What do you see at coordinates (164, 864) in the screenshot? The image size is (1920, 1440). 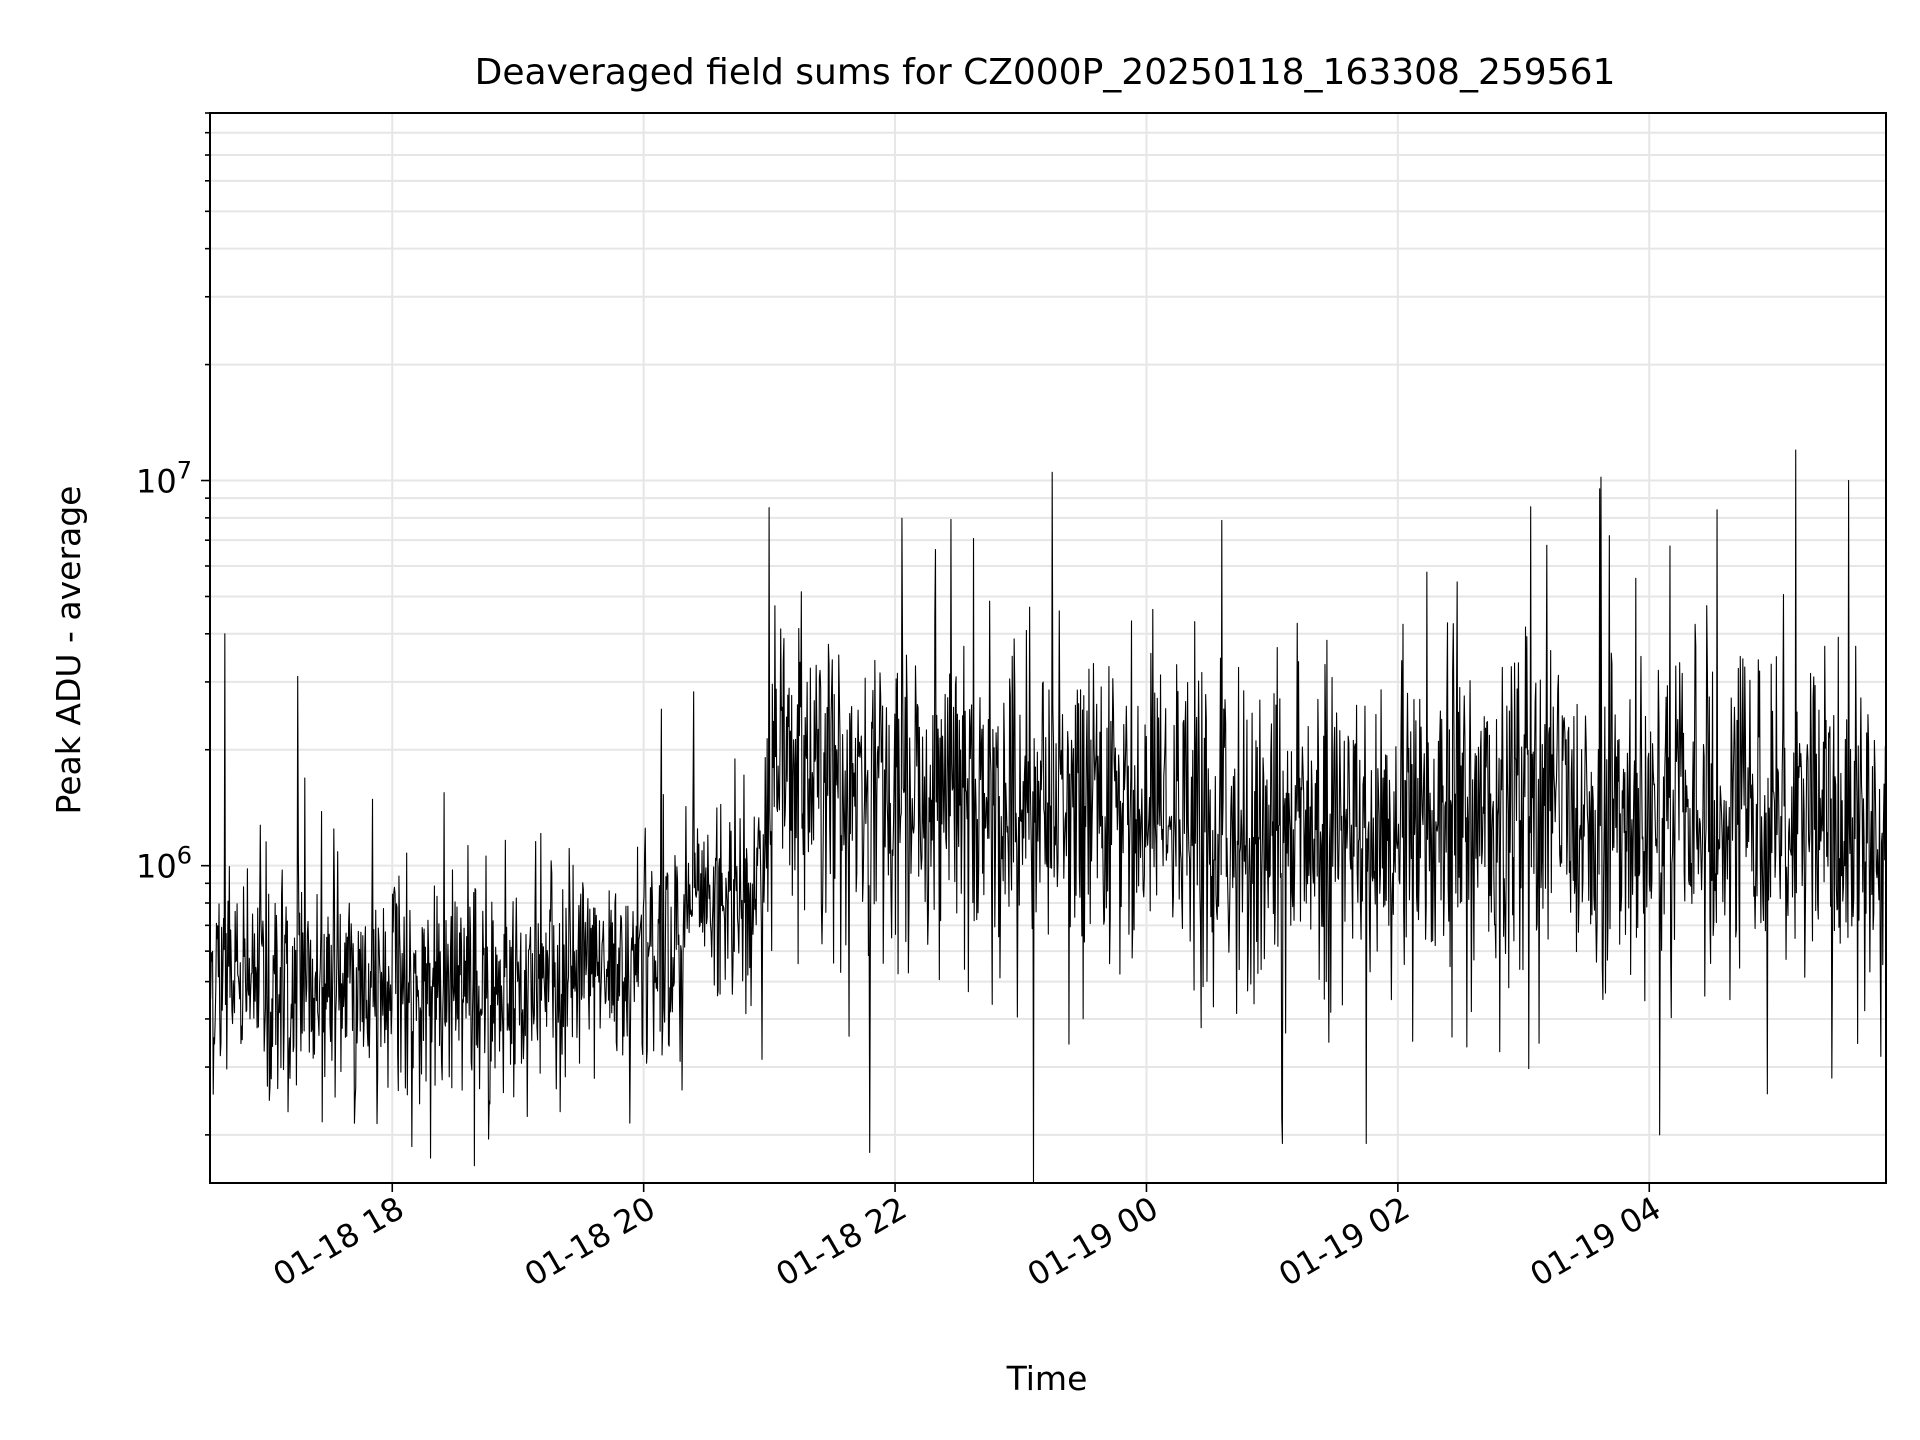 I see `y-tick-label: 10⁶` at bounding box center [164, 864].